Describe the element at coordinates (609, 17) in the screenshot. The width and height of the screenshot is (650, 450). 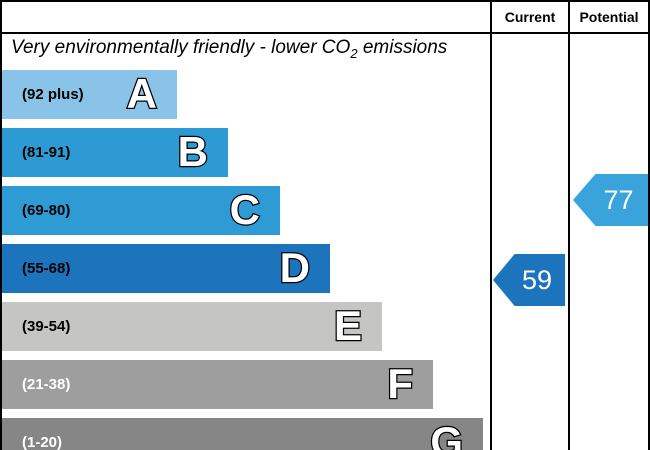
I see `column-header-potential: Potential` at that location.